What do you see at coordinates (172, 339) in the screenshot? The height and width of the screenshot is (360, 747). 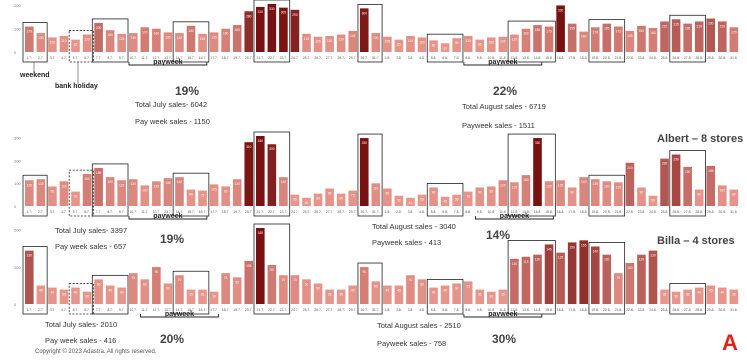 I see `panel3-july-pct: 20%` at bounding box center [172, 339].